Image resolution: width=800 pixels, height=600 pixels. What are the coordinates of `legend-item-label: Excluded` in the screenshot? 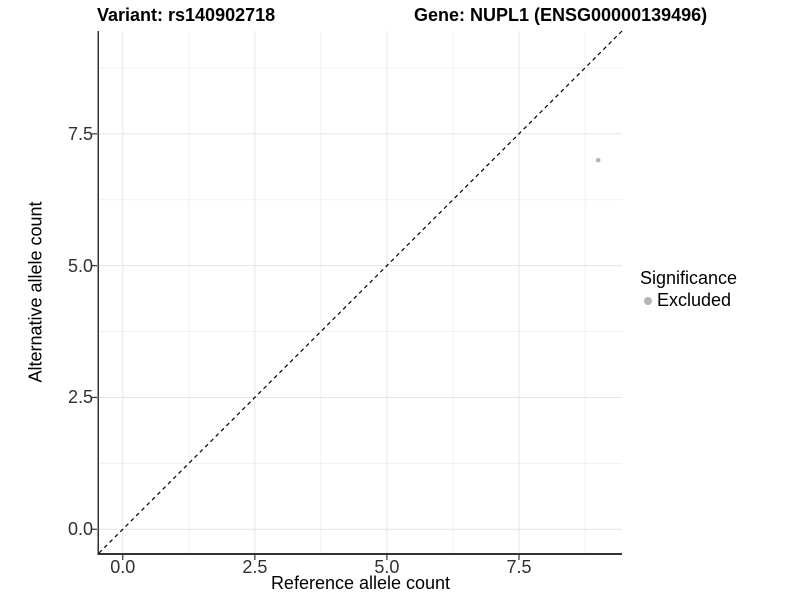 It's located at (694, 300).